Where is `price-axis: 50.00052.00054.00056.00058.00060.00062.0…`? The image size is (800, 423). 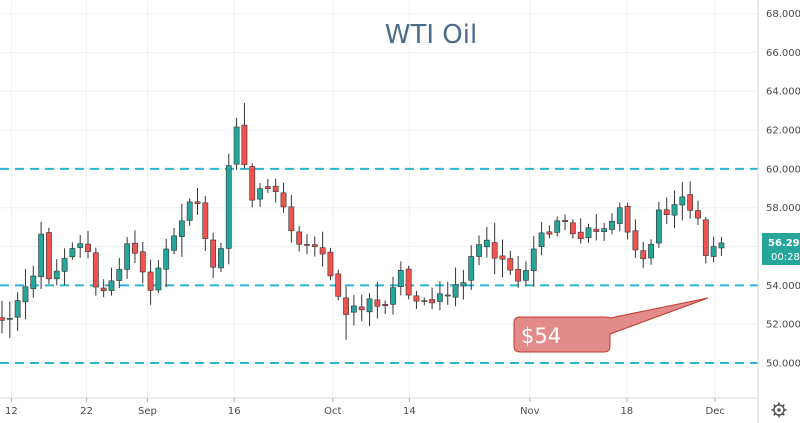
price-axis: 50.00052.00054.00056.00058.00060.00062.0… is located at coordinates (778, 211).